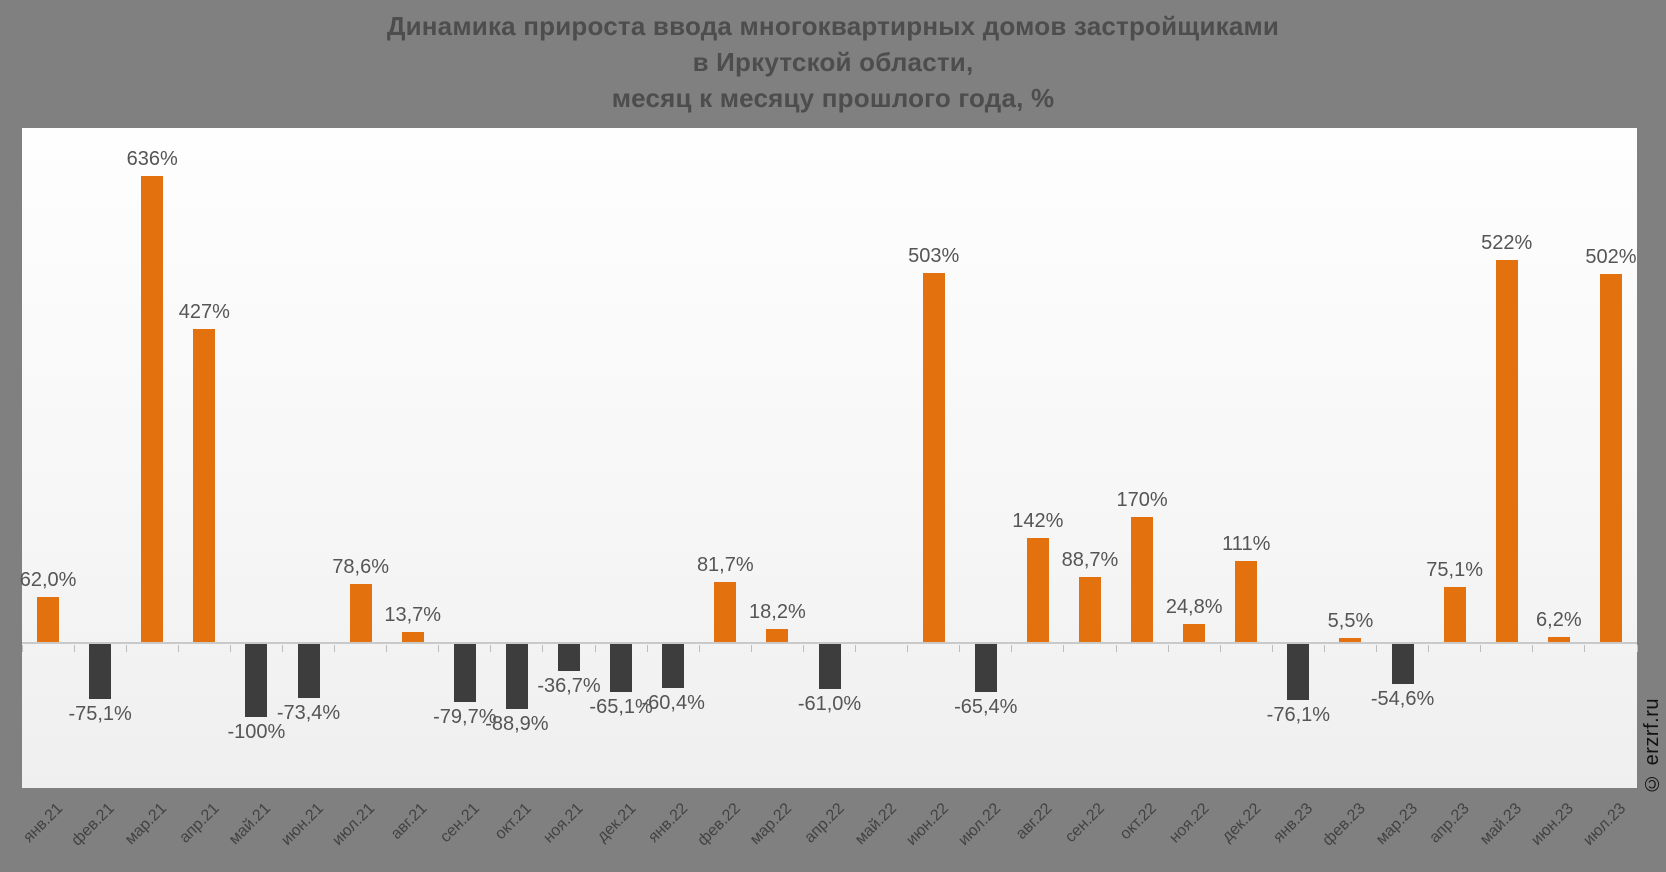  Describe the element at coordinates (1090, 560) in the screenshot. I see `bar-value-label: 88,7%` at that location.